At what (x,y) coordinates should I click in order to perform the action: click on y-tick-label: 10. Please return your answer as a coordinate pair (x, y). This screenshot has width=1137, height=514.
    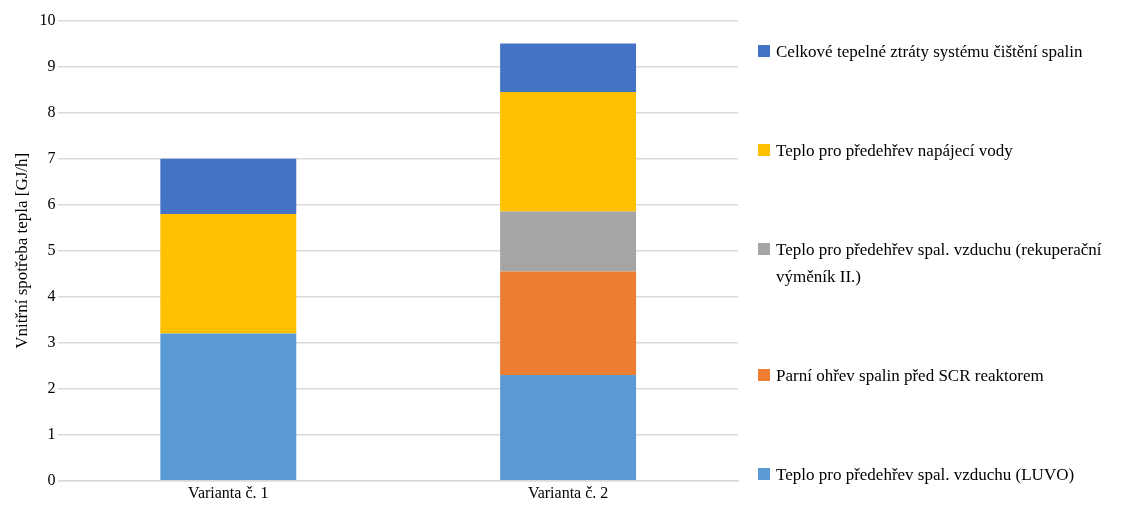
    Looking at the image, I should click on (47, 19).